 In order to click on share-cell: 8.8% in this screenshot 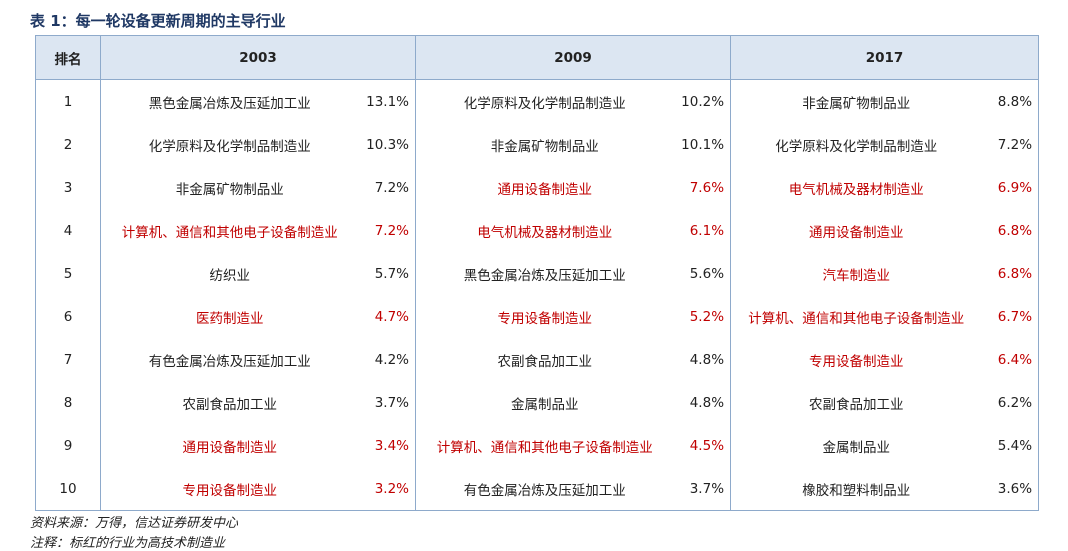, I will do `click(1010, 101)`.